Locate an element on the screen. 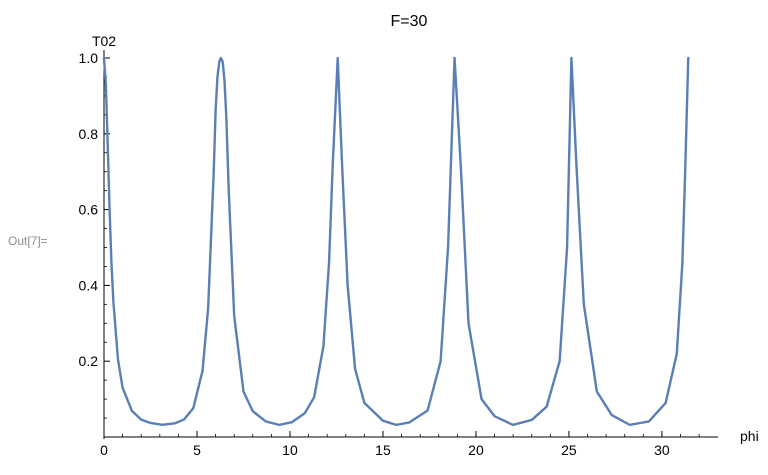 Image resolution: width=768 pixels, height=475 pixels. y-tick-label: 0.8 is located at coordinates (89, 134).